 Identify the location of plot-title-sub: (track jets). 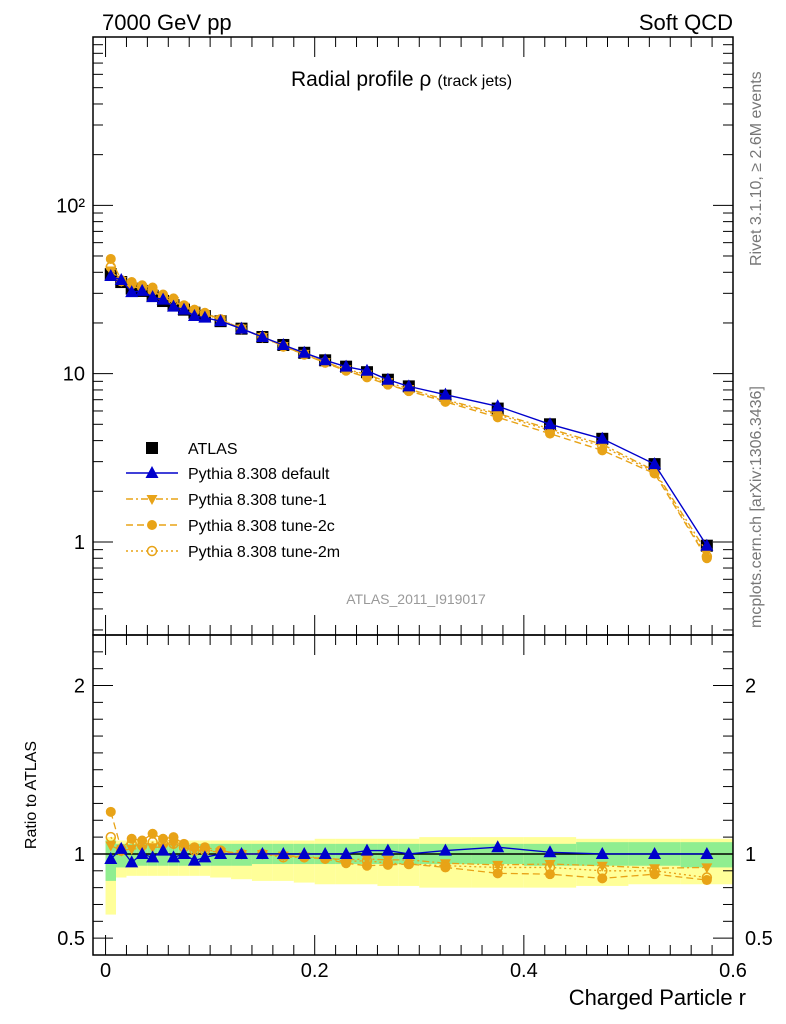
(474, 81).